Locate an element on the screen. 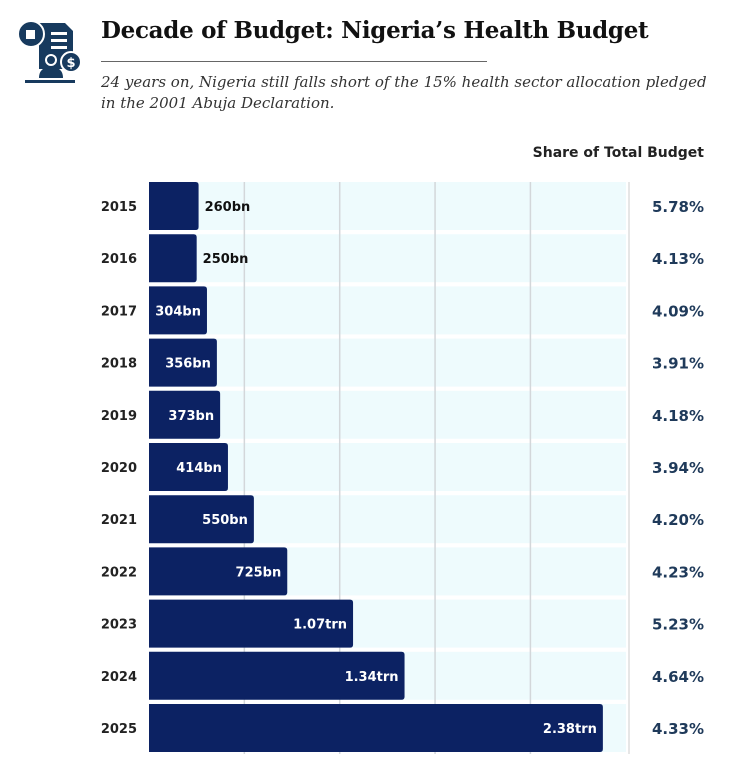 This screenshot has height=770, width=729. share-label: 4.33% is located at coordinates (678, 729).